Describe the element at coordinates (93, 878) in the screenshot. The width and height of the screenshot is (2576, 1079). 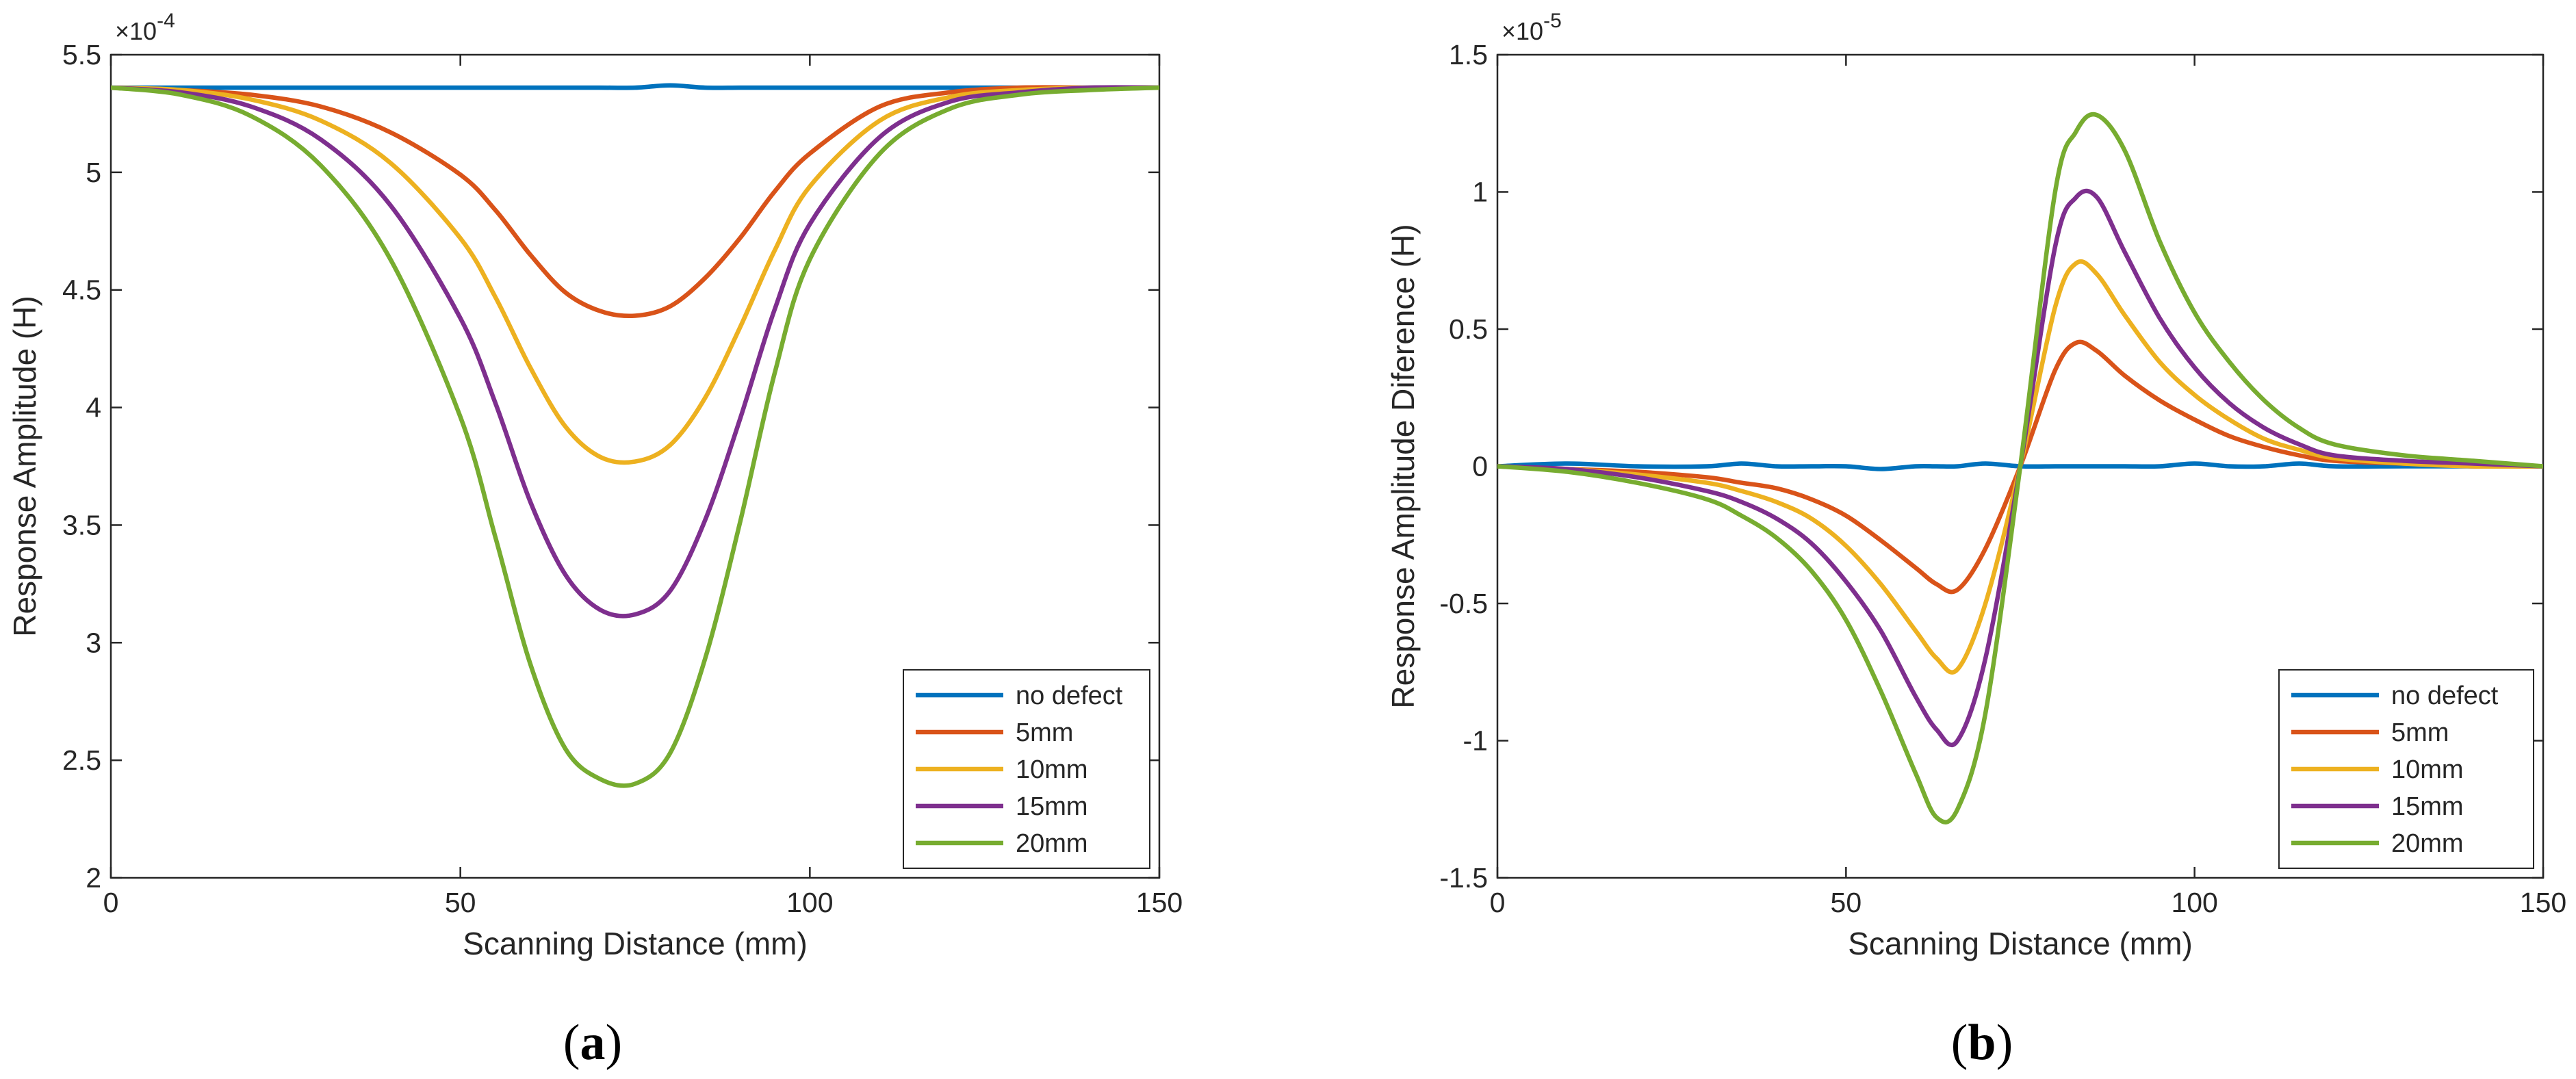
I see `y-tick-label: 2` at that location.